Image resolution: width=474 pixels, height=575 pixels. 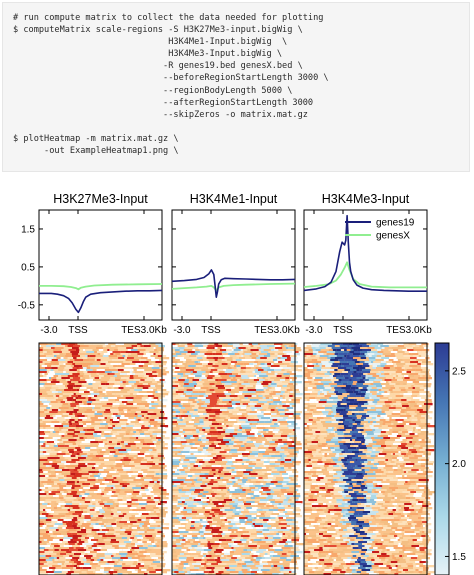 I want to click on series-line-genesX, so click(x=101, y=287).